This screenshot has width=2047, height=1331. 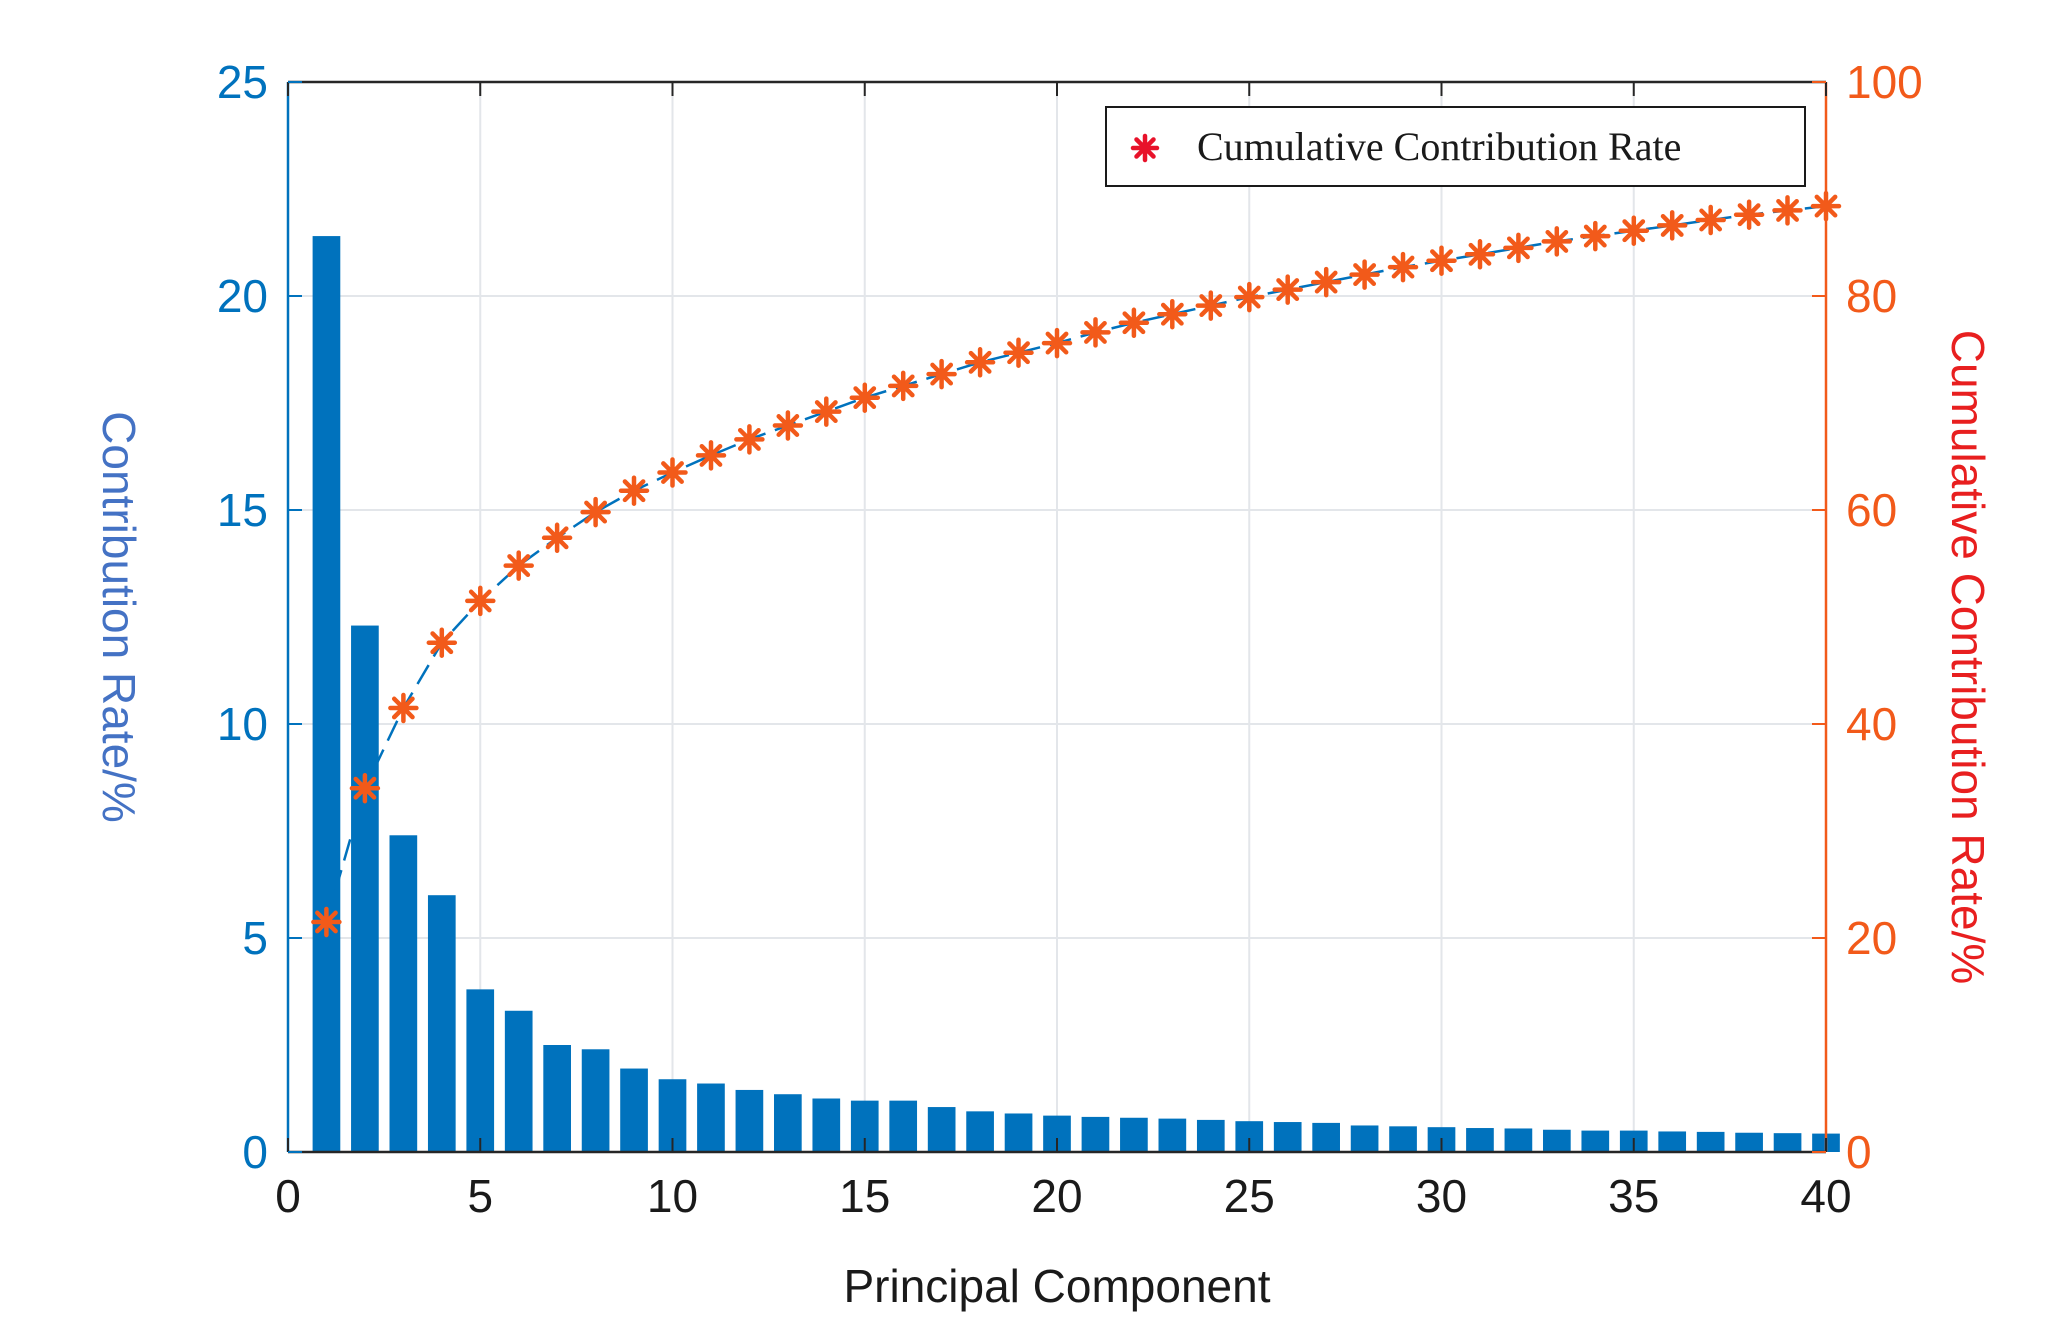 I want to click on legend-box, so click(x=1455, y=146).